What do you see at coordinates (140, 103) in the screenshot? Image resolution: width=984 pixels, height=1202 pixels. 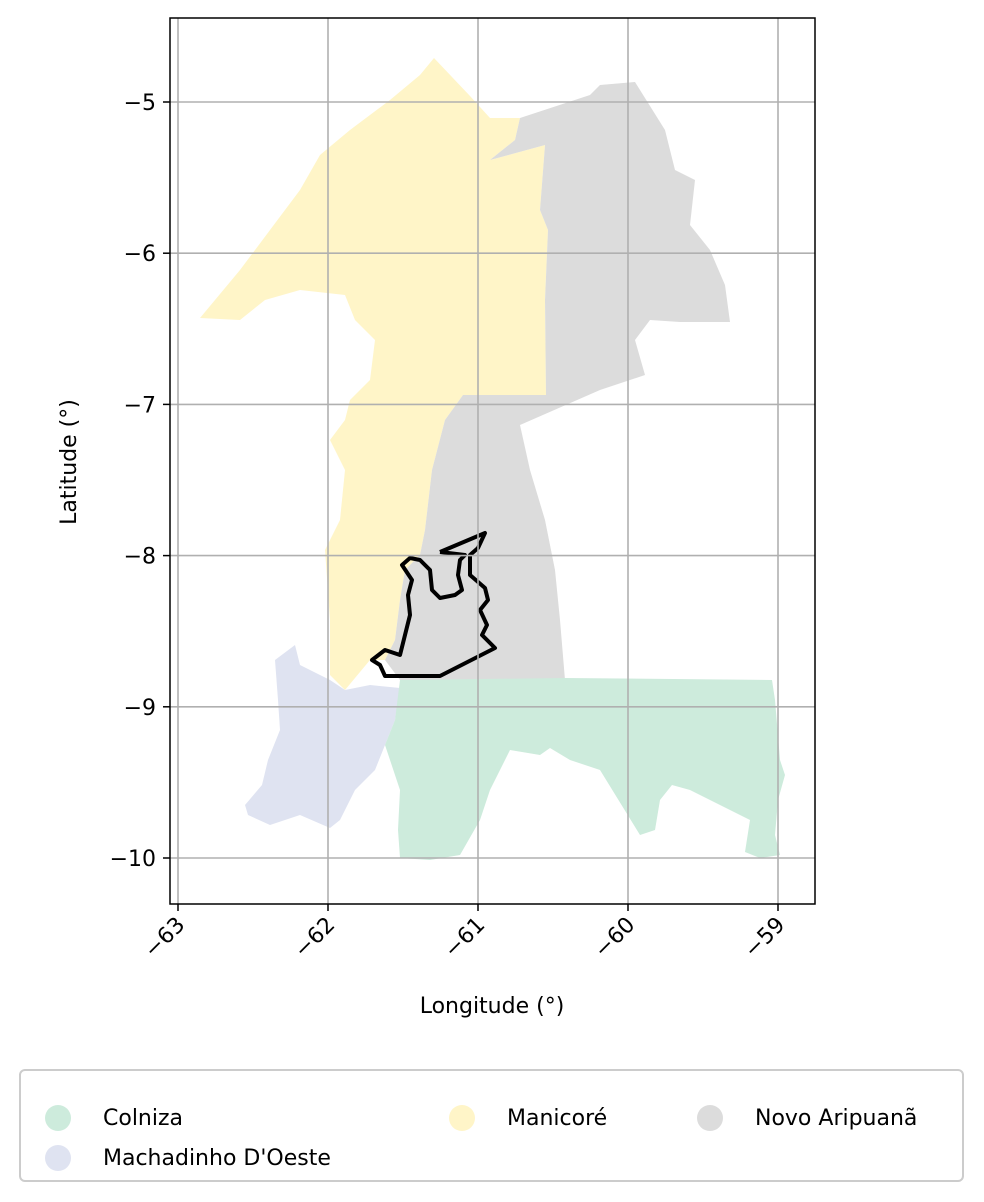 I see `y-tick-label: −5` at bounding box center [140, 103].